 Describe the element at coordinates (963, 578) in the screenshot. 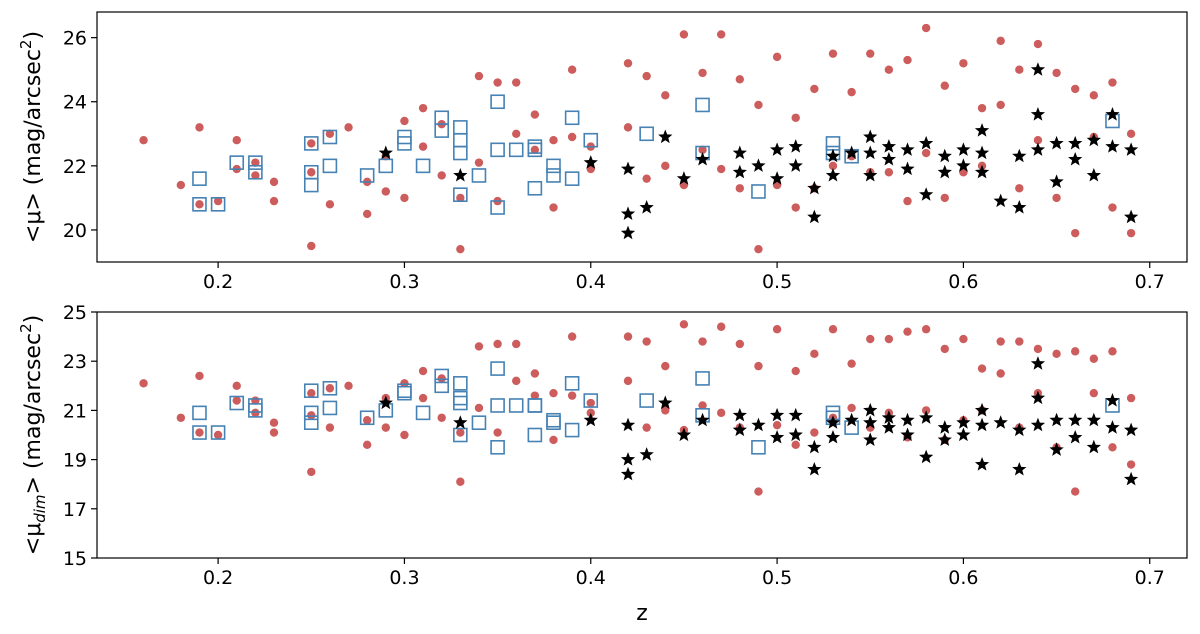

I see `x-tick-label: 0.6` at that location.